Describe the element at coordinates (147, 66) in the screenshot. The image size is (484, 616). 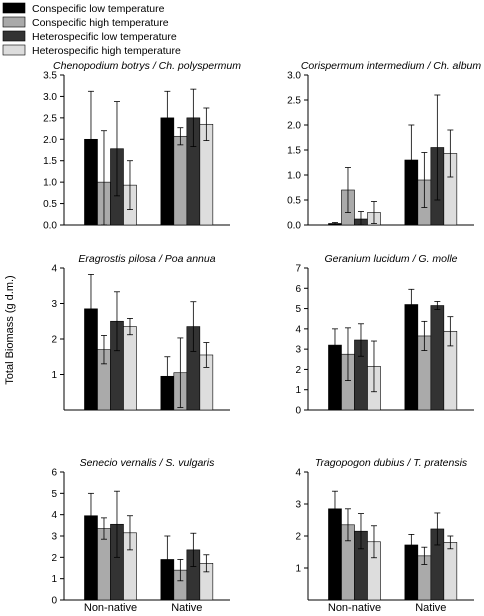
I see `chart-title: Chenopodium botrys / Ch. polyspermum` at that location.